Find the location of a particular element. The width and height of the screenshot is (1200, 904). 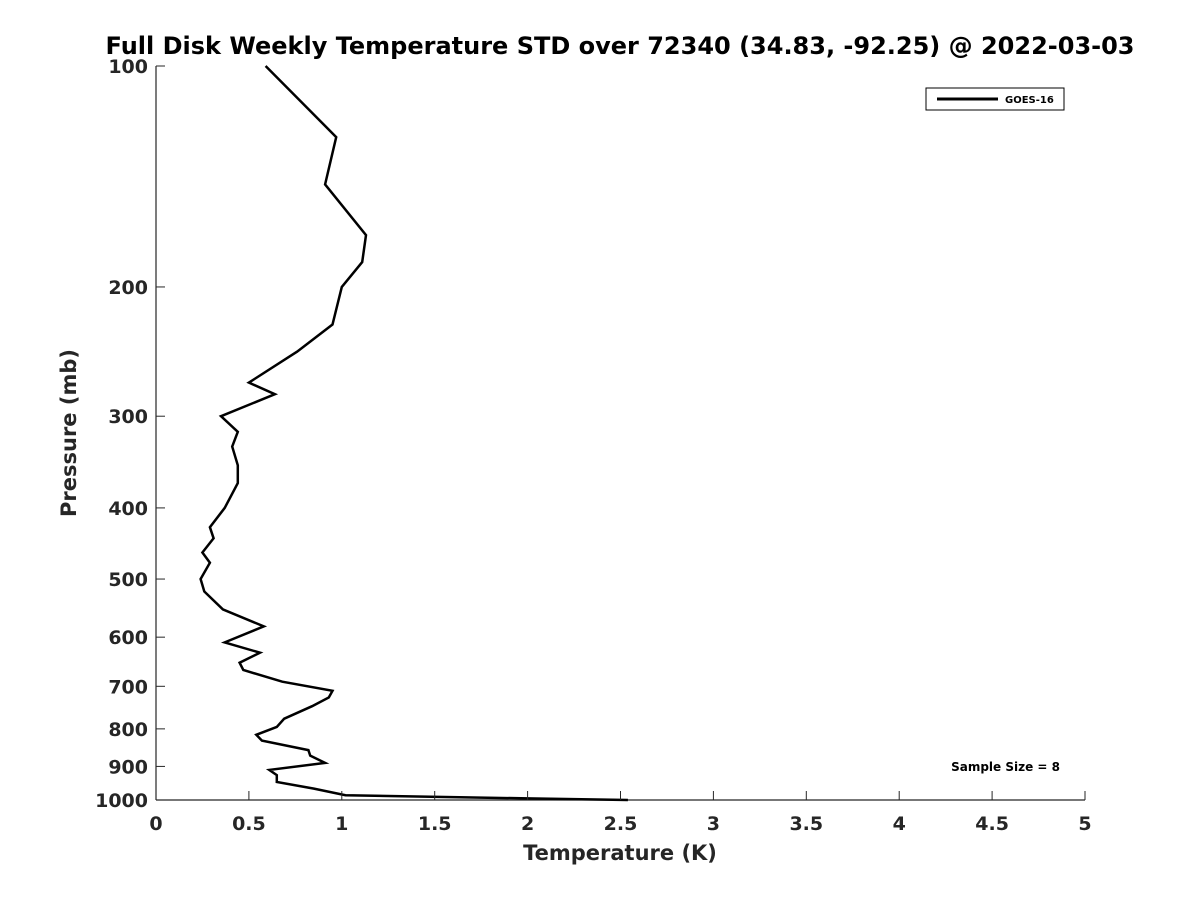

x-tick-label: 0 is located at coordinates (155, 824).